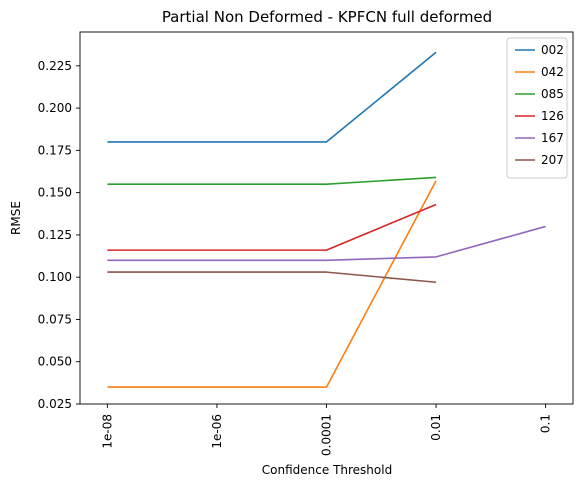 Image resolution: width=585 pixels, height=487 pixels. I want to click on y-tick-label: 0.075, so click(55, 319).